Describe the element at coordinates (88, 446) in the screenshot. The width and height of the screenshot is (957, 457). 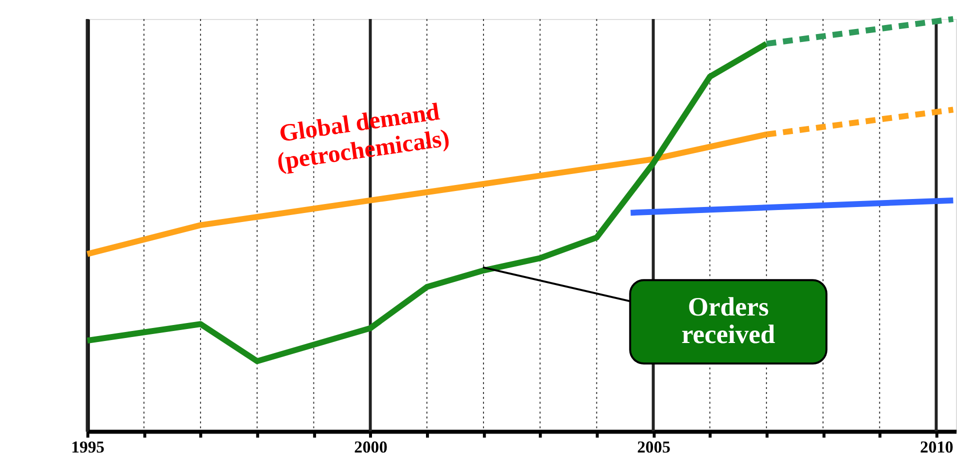
I see `x-tick-label: 1995` at that location.